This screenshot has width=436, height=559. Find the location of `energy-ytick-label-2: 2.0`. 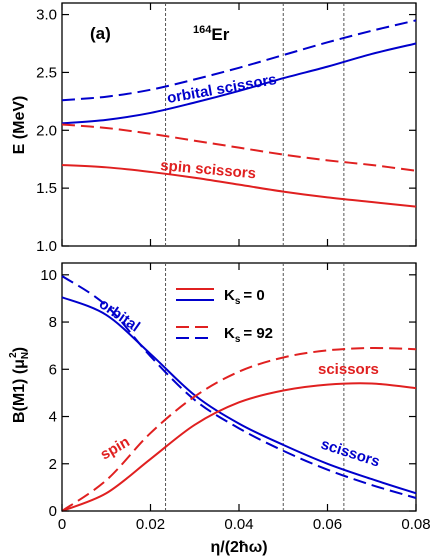

energy-ytick-label-2: 2.0 is located at coordinates (46, 130).